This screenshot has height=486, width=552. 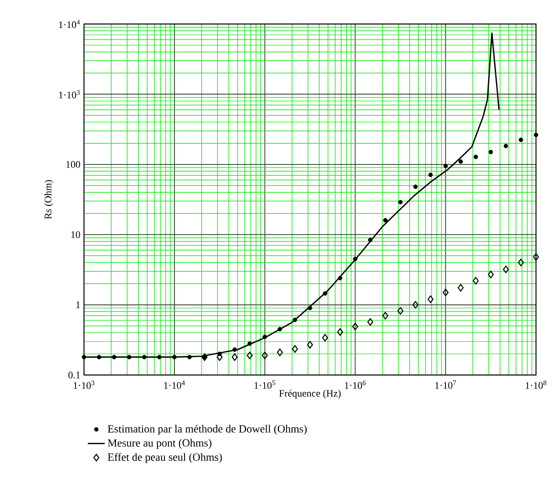 I want to click on x-tick-label: 1·10$^{6}$, so click(x=355, y=384).